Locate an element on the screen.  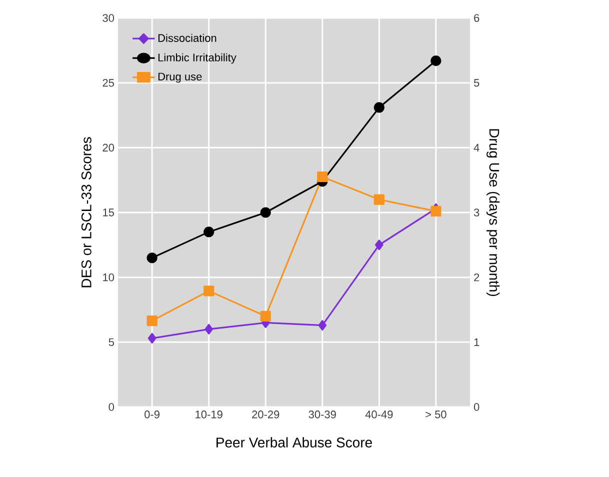
y2-tick-label: 4 is located at coordinates (477, 148).